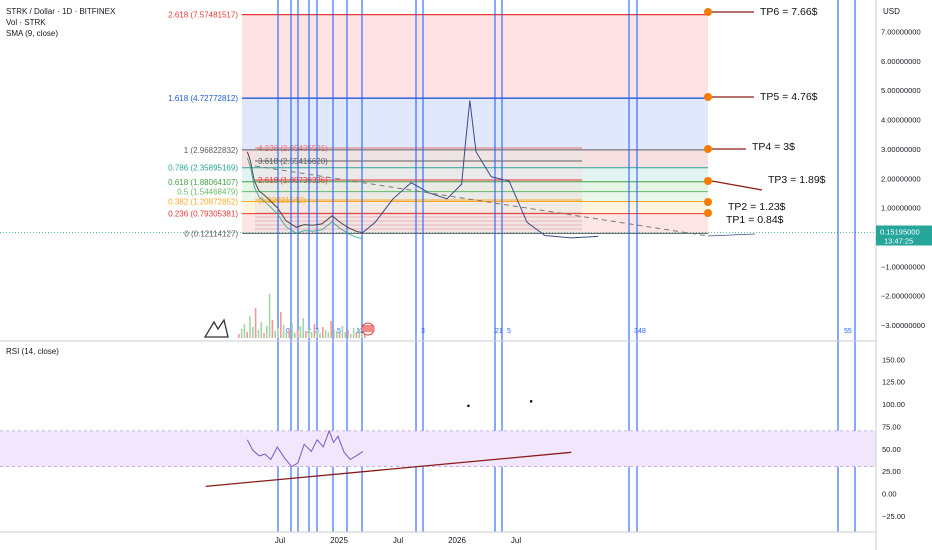 The height and width of the screenshot is (550, 932). What do you see at coordinates (893, 382) in the screenshot?
I see `rsi-tick: 125.00` at bounding box center [893, 382].